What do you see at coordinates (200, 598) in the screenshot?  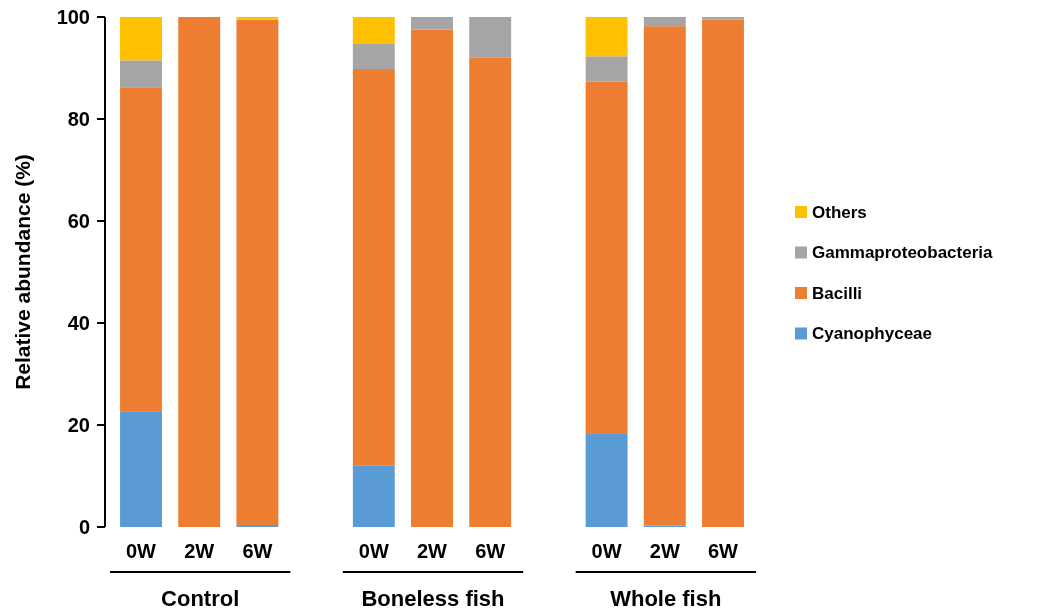 I see `text: Control` at bounding box center [200, 598].